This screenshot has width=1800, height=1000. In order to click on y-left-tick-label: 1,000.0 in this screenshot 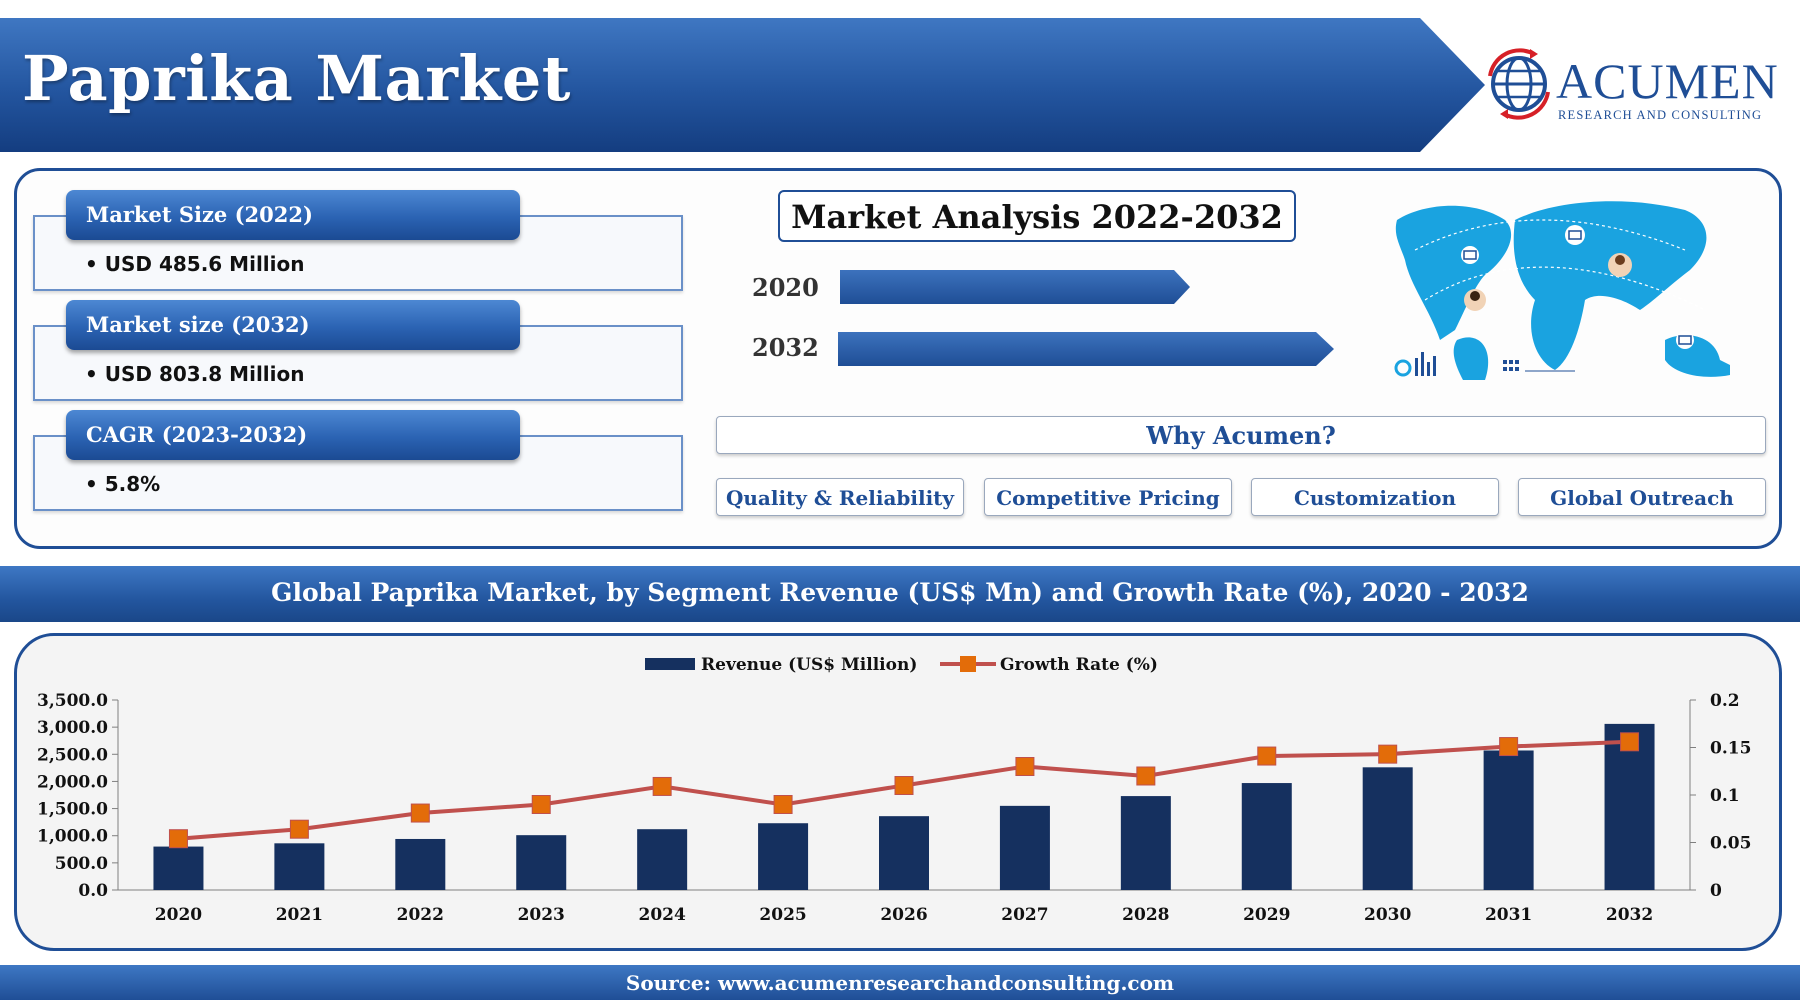, I will do `click(72, 837)`.